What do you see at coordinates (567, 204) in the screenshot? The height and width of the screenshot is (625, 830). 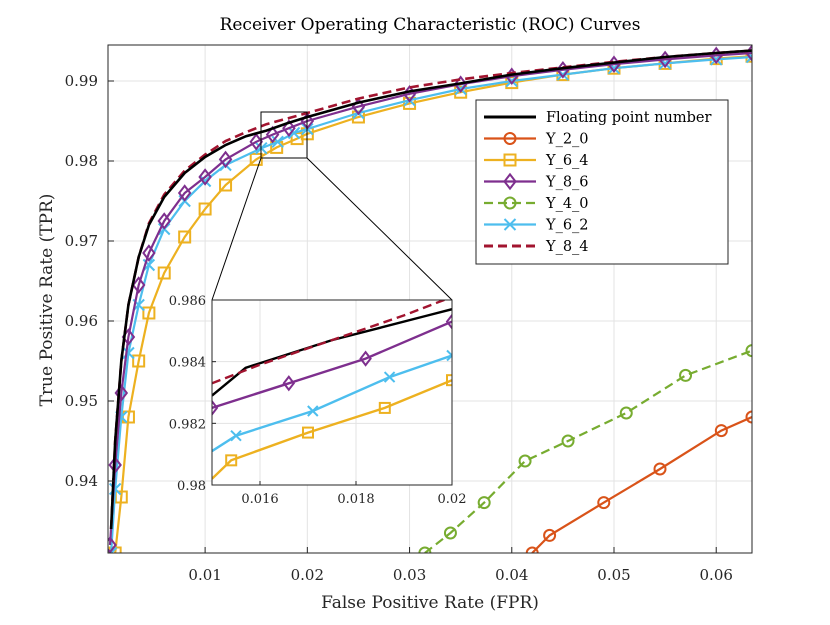 I see `legend-label: Y_4_0` at bounding box center [567, 204].